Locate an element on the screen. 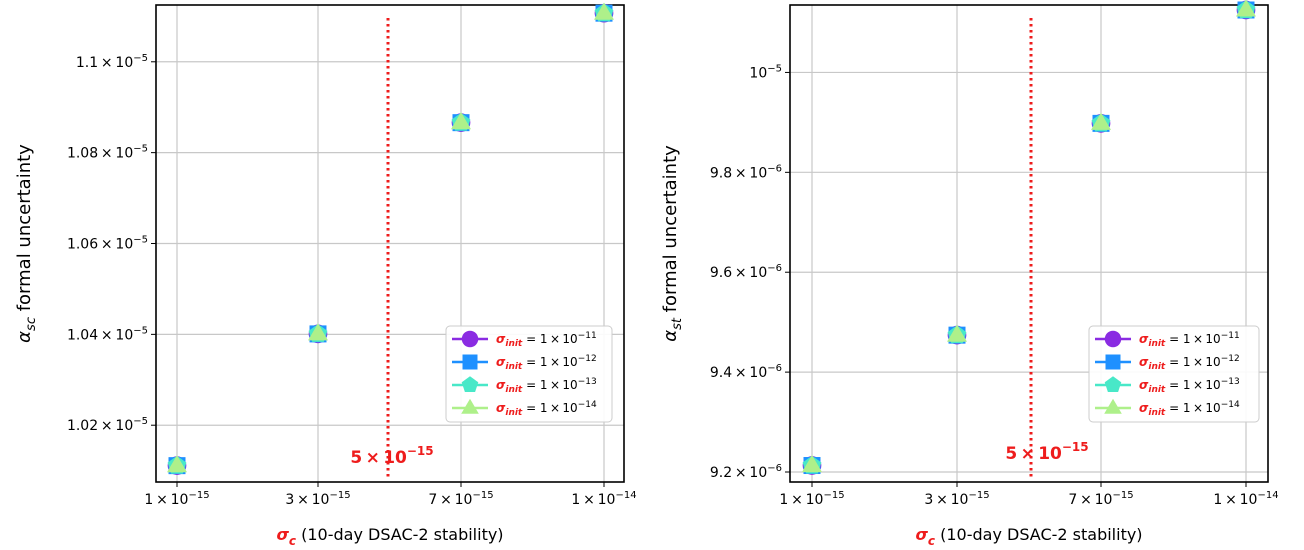  y-tick-label: 1.02 × 10⁻⁵ is located at coordinates (107, 425).